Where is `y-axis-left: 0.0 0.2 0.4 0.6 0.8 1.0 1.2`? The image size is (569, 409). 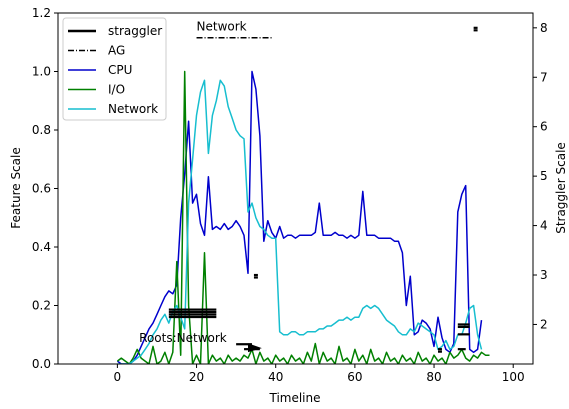 y-axis-left: 0.0 0.2 0.4 0.6 0.8 1.0 1.2 is located at coordinates (45, 188).